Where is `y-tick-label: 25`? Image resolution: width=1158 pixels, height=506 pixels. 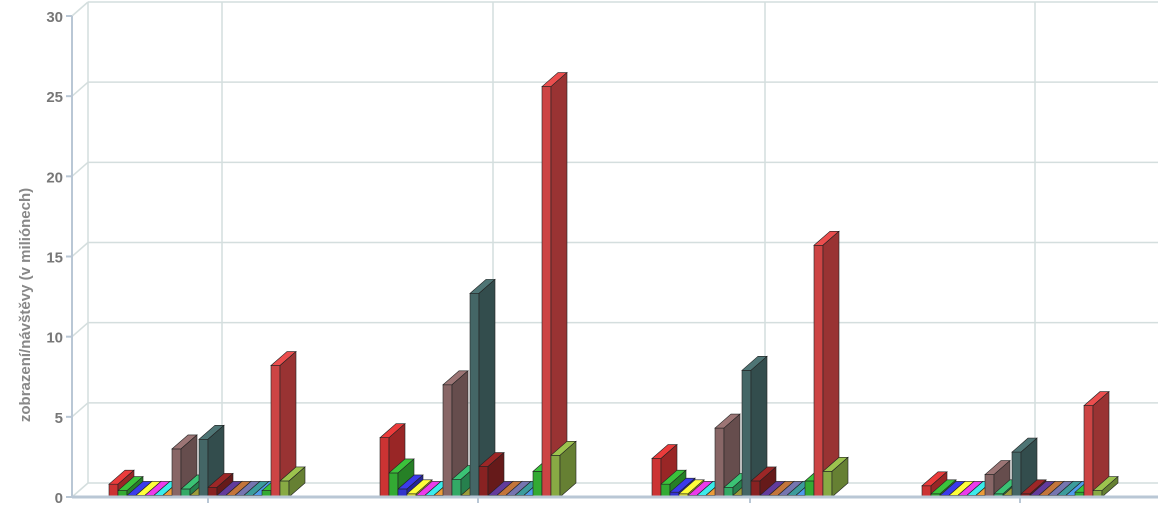 y-tick-label: 25 is located at coordinates (54, 97).